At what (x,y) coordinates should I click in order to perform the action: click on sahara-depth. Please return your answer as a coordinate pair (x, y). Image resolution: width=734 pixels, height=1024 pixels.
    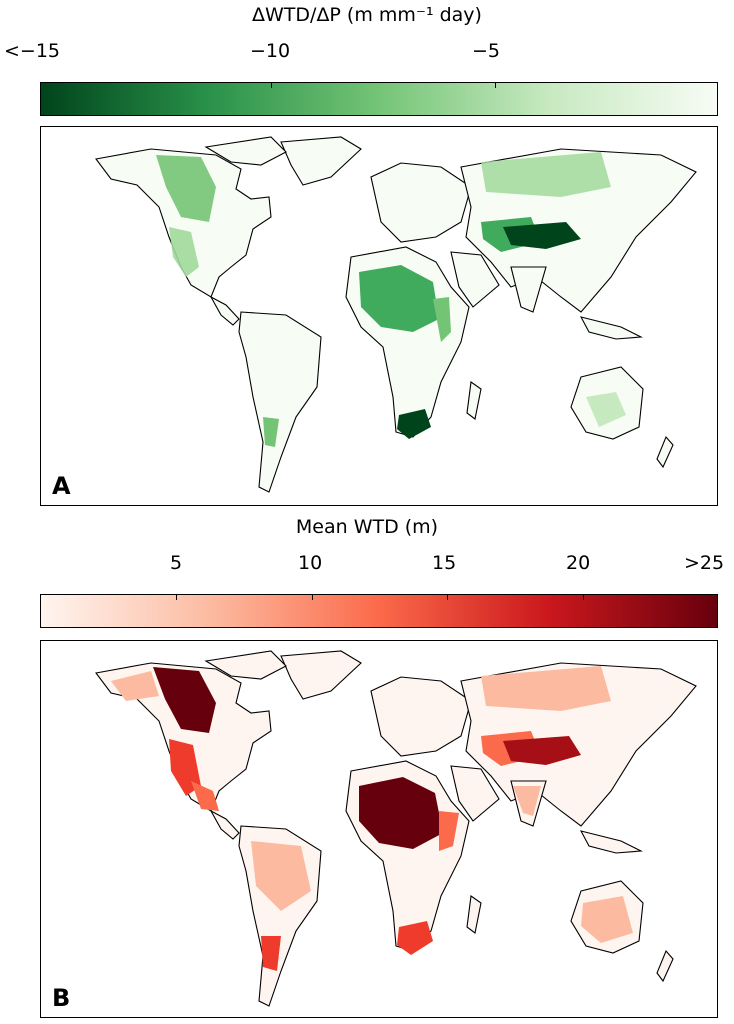
    Looking at the image, I should click on (401, 813).